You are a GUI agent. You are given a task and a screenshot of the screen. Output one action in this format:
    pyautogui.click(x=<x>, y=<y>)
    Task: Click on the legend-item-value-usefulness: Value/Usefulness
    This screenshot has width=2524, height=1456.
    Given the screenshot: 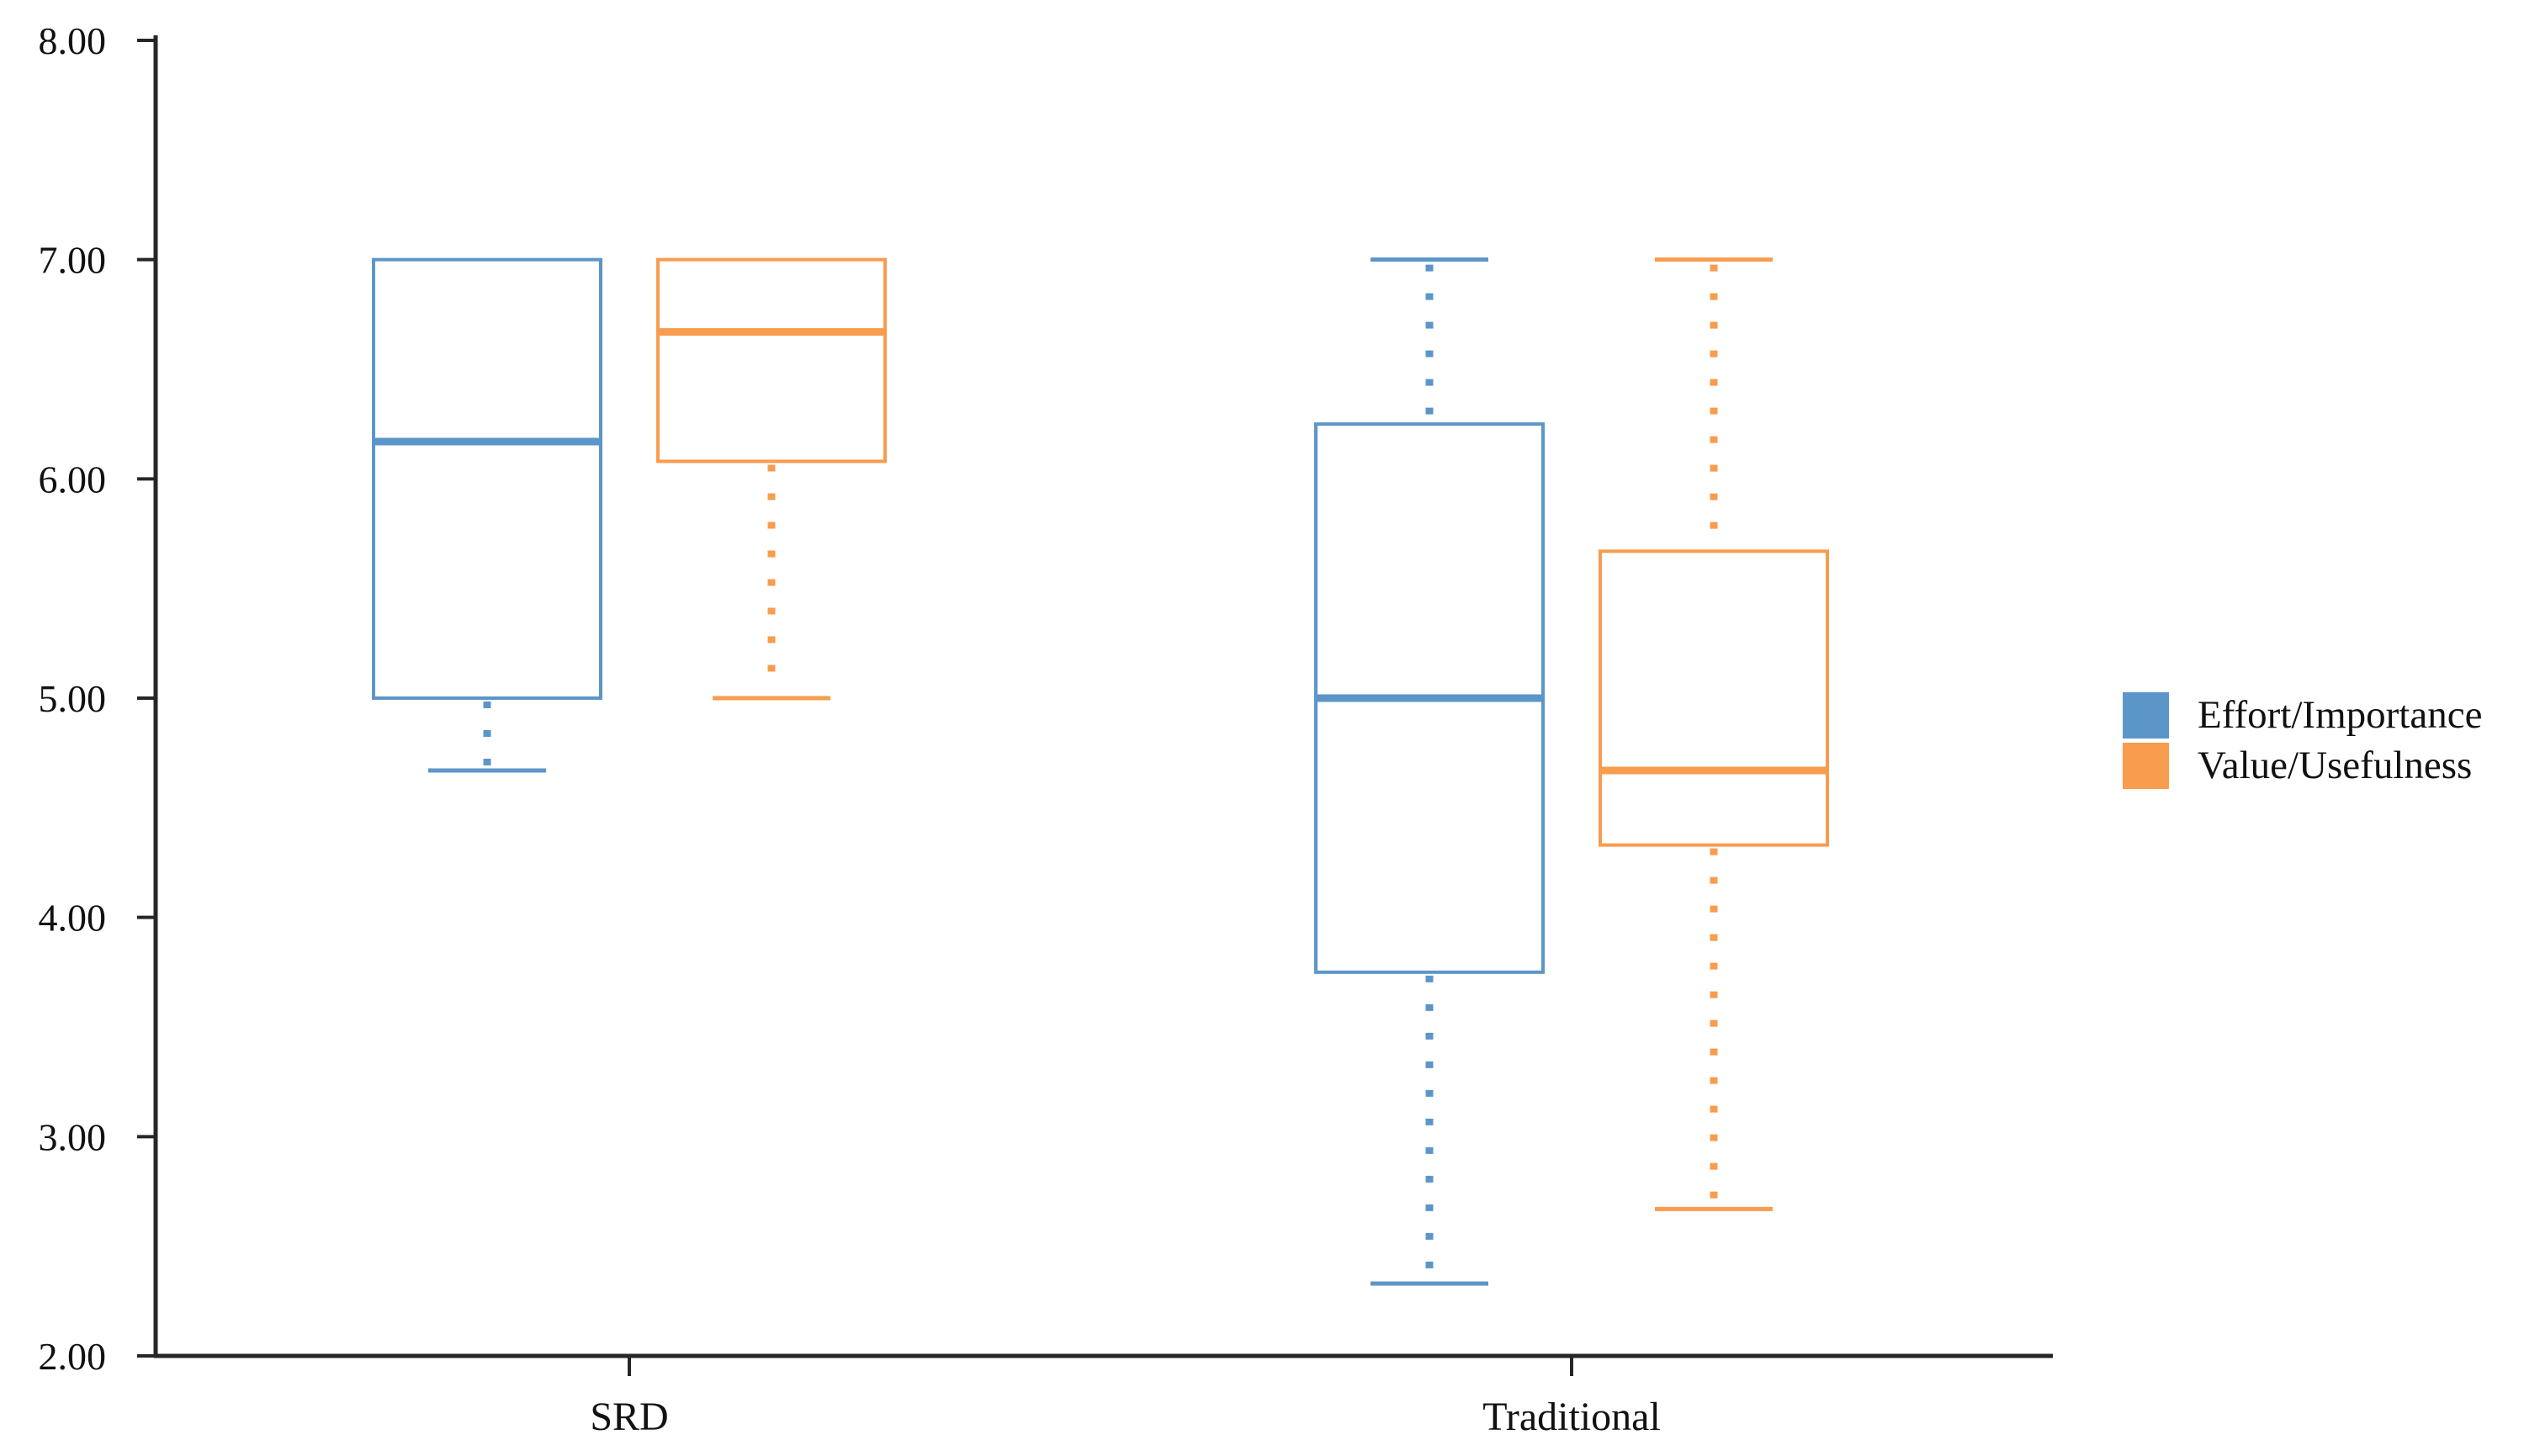 What is the action you would take?
    pyautogui.click(x=2302, y=765)
    